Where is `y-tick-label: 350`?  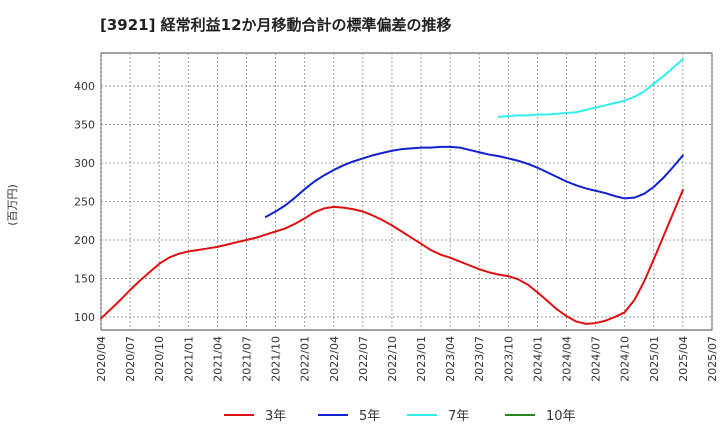 y-tick-label: 350 is located at coordinates (84, 125).